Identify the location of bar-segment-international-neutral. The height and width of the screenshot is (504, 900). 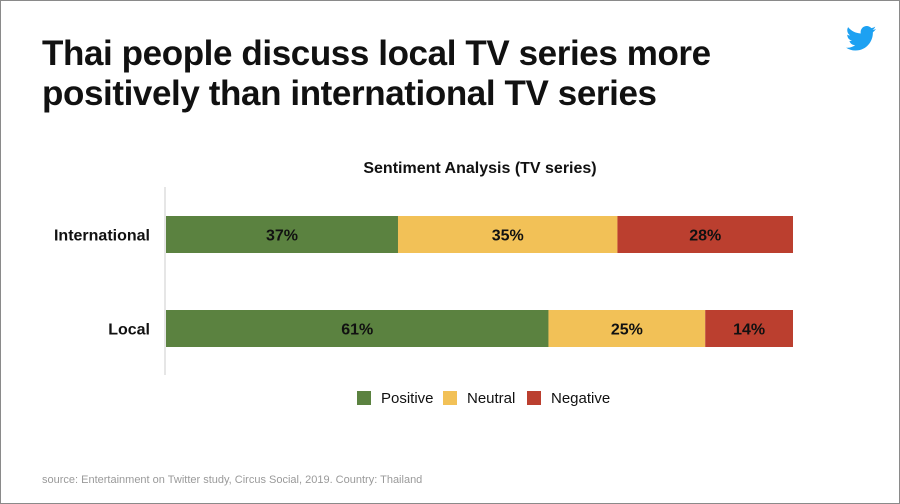
(507, 234).